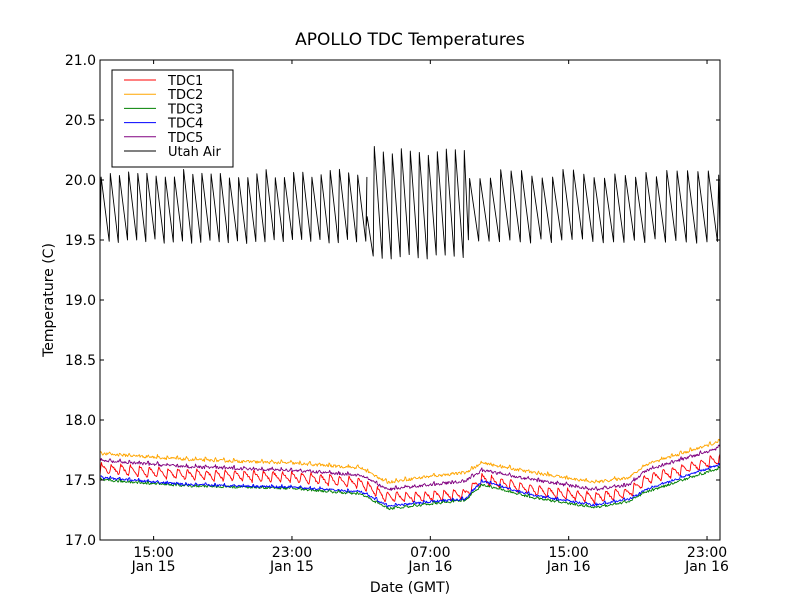  I want to click on legend-label: TDC2, so click(185, 95).